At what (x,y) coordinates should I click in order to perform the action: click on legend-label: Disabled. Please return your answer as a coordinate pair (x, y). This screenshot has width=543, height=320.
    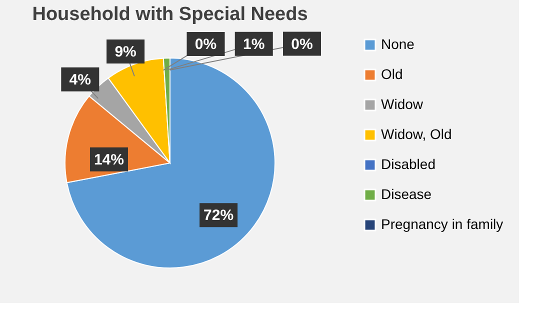
    Looking at the image, I should click on (408, 164).